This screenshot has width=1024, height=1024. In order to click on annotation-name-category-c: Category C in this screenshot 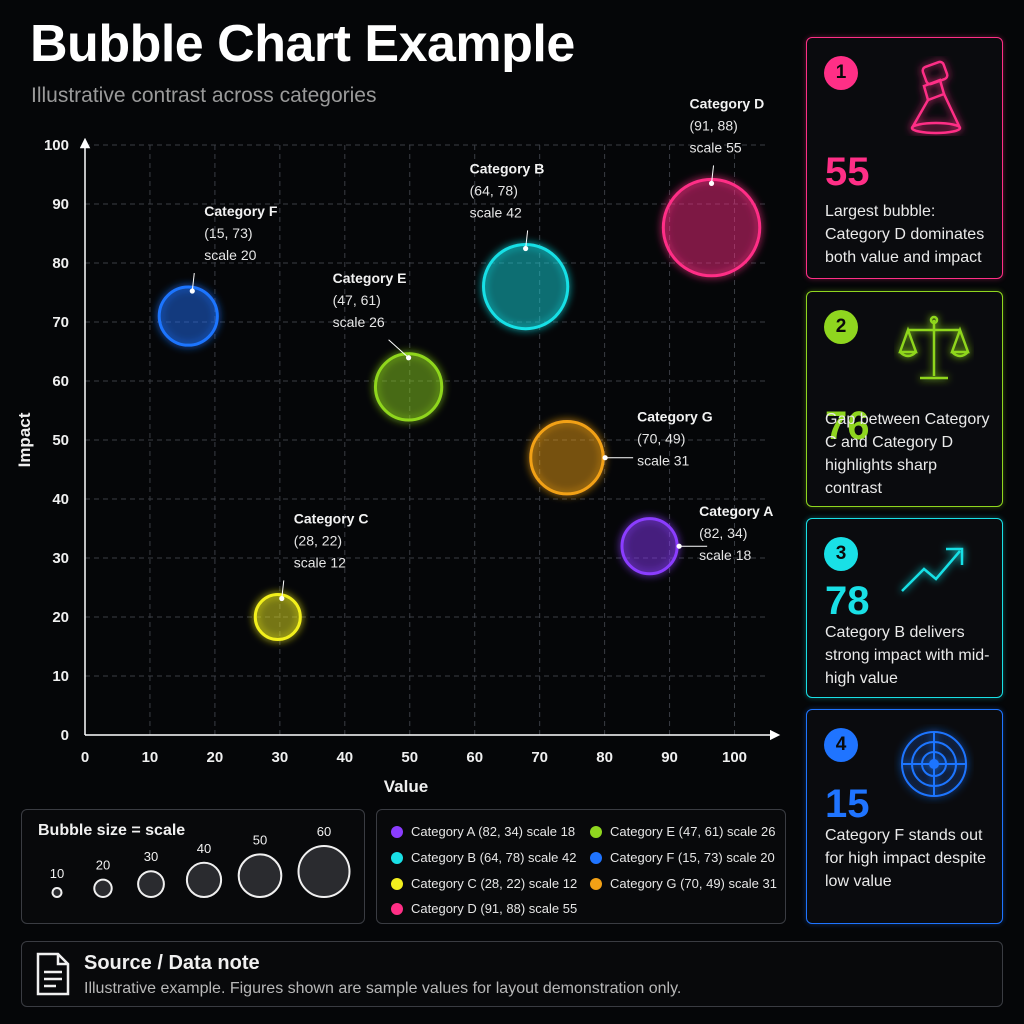, I will do `click(331, 518)`.